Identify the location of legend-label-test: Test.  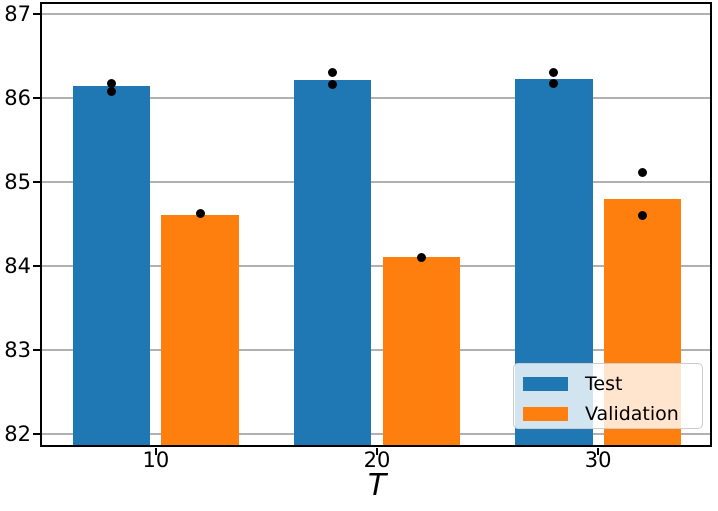
(604, 384).